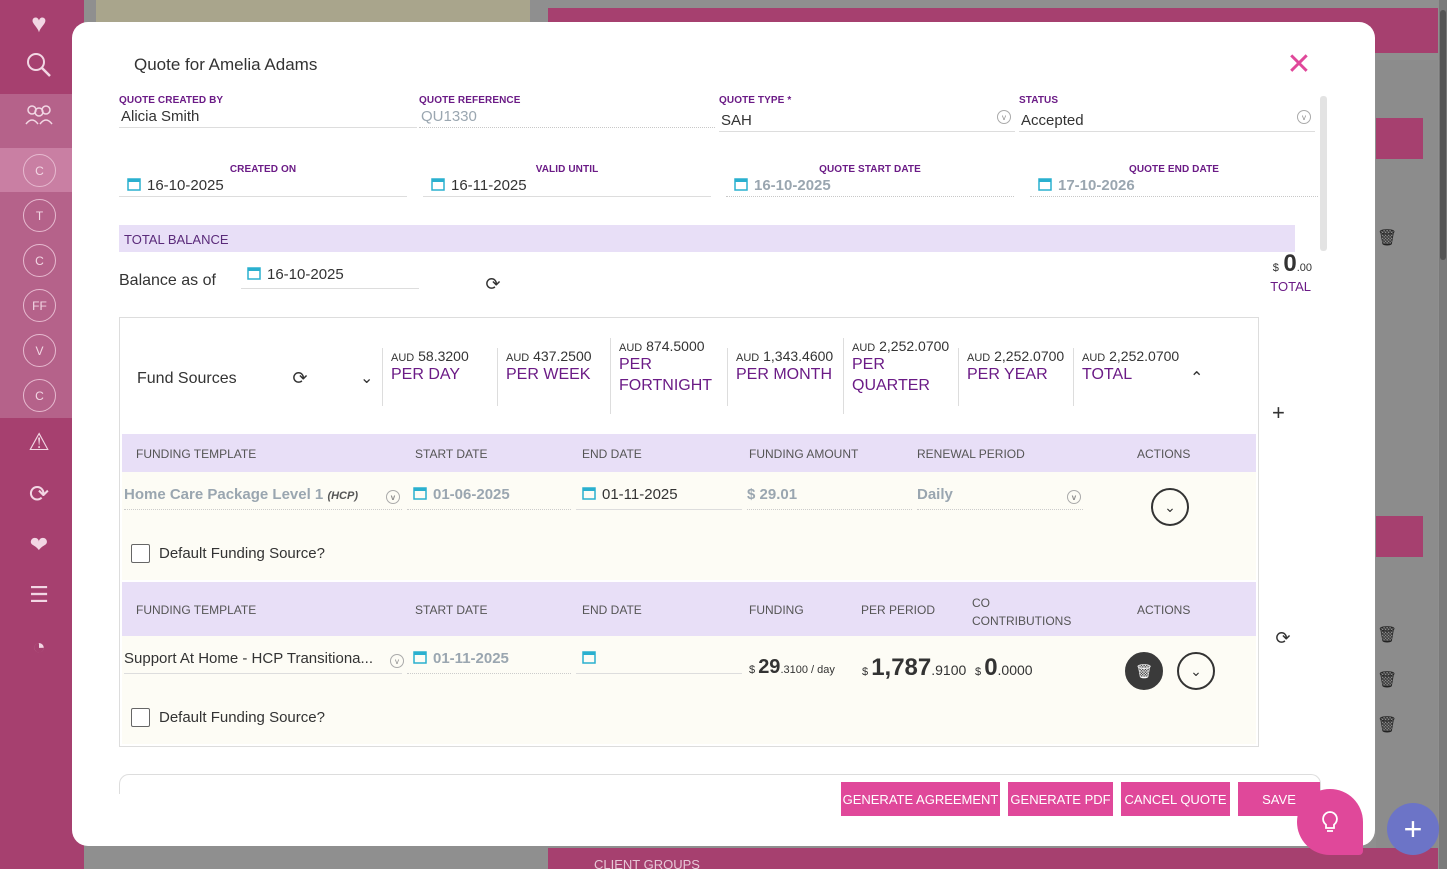 The image size is (1447, 869). I want to click on start-date-input: 01-11-2025, so click(489, 662).